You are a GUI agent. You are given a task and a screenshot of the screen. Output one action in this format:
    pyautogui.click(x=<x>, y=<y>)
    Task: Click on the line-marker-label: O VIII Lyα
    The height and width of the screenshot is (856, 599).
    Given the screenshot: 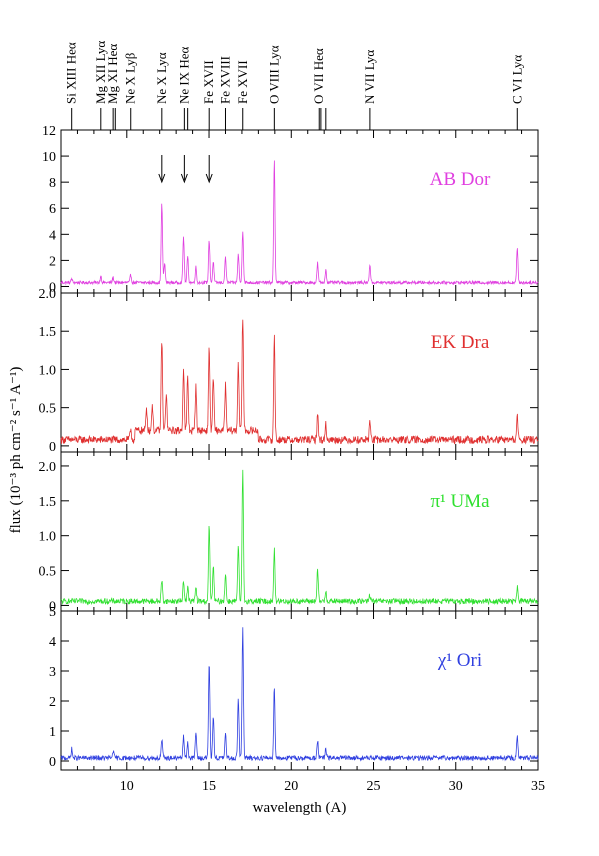 What is the action you would take?
    pyautogui.click(x=273, y=74)
    